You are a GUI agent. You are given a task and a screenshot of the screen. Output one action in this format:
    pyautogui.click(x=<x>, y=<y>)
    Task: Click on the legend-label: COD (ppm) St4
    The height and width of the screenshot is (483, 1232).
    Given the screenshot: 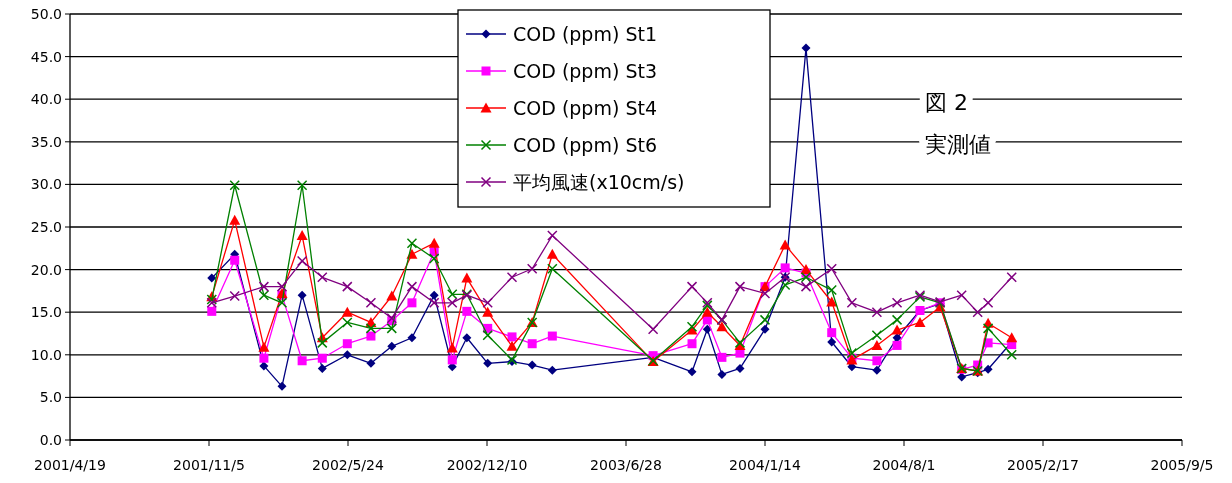 What is the action you would take?
    pyautogui.click(x=585, y=108)
    